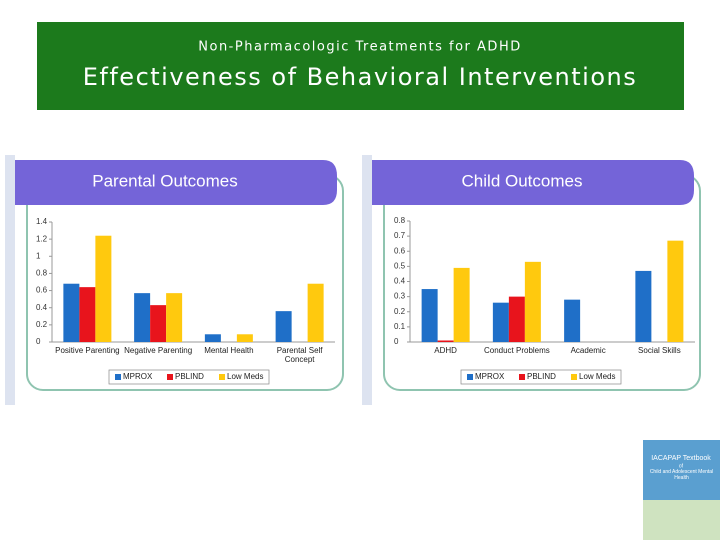 Image resolution: width=720 pixels, height=540 pixels. I want to click on y-tick-label: 0.3, so click(400, 296).